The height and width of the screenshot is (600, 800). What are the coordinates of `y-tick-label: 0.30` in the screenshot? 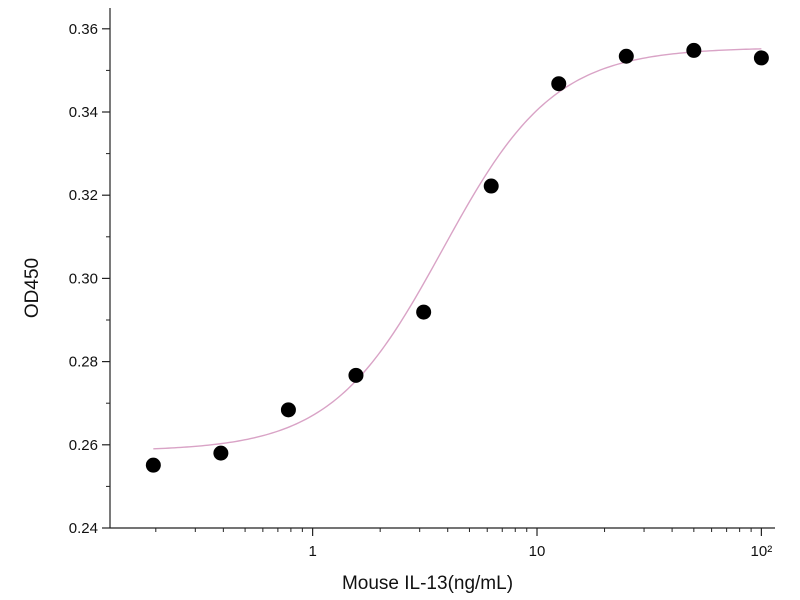 It's located at (83, 278).